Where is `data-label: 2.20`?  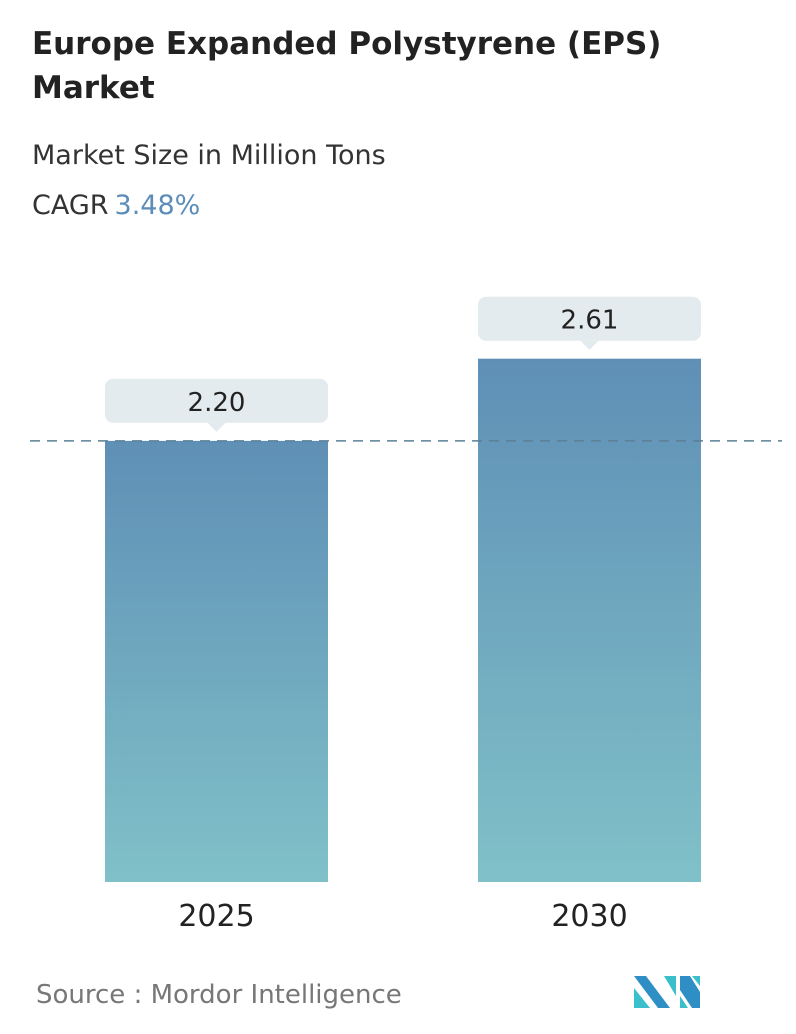
data-label: 2.20 is located at coordinates (217, 403).